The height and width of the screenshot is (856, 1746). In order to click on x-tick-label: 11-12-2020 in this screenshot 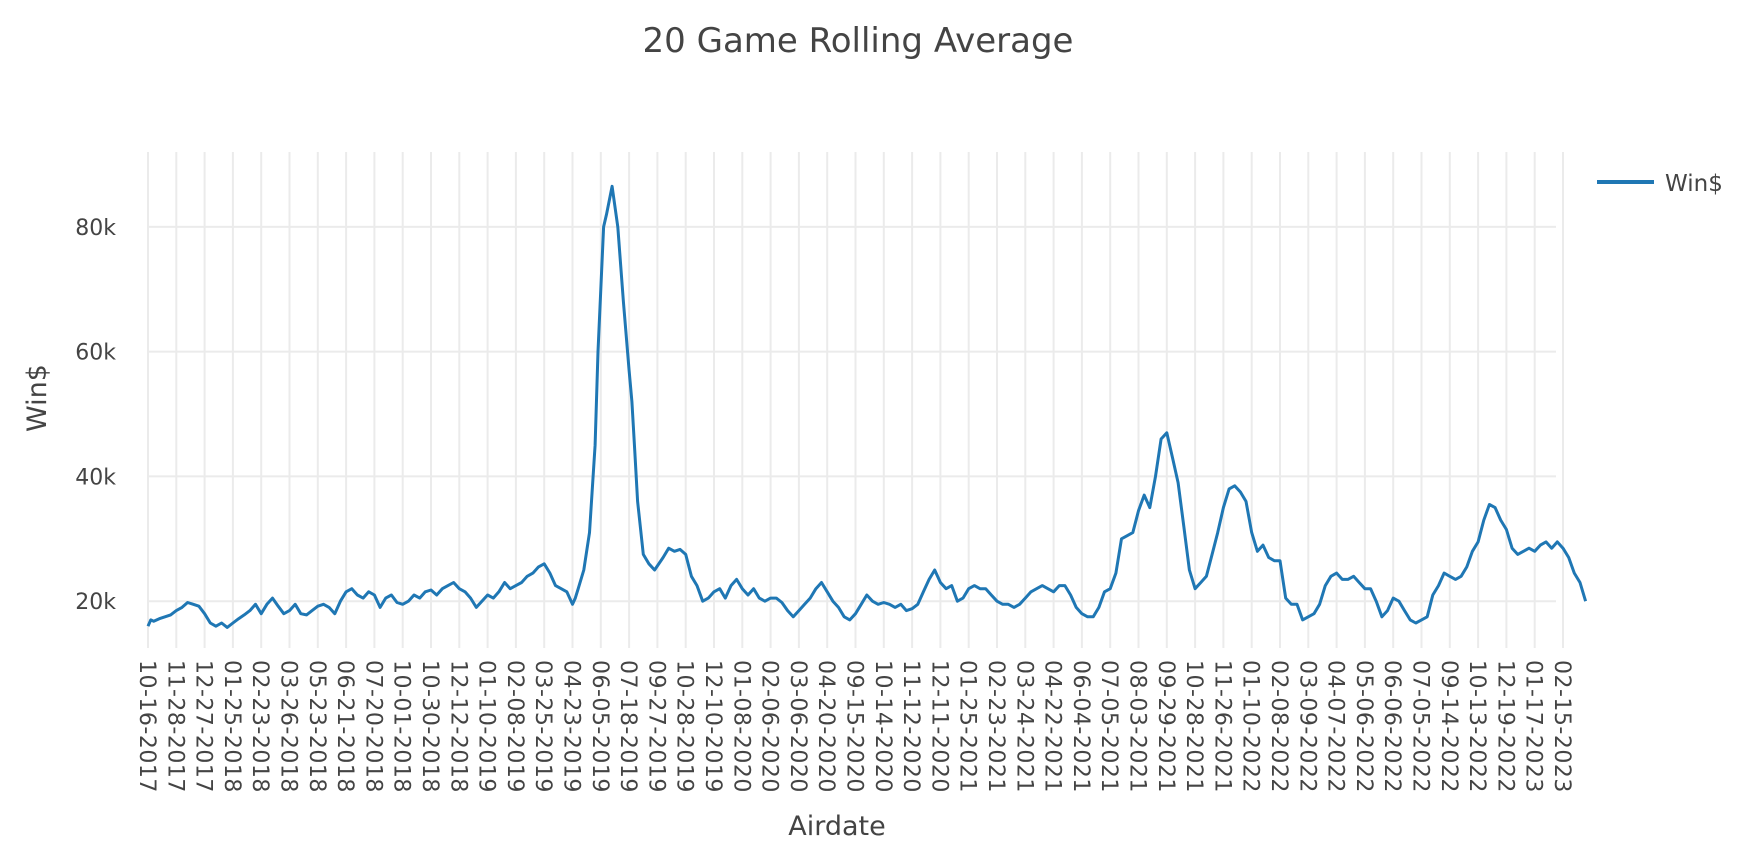, I will do `click(910, 726)`.